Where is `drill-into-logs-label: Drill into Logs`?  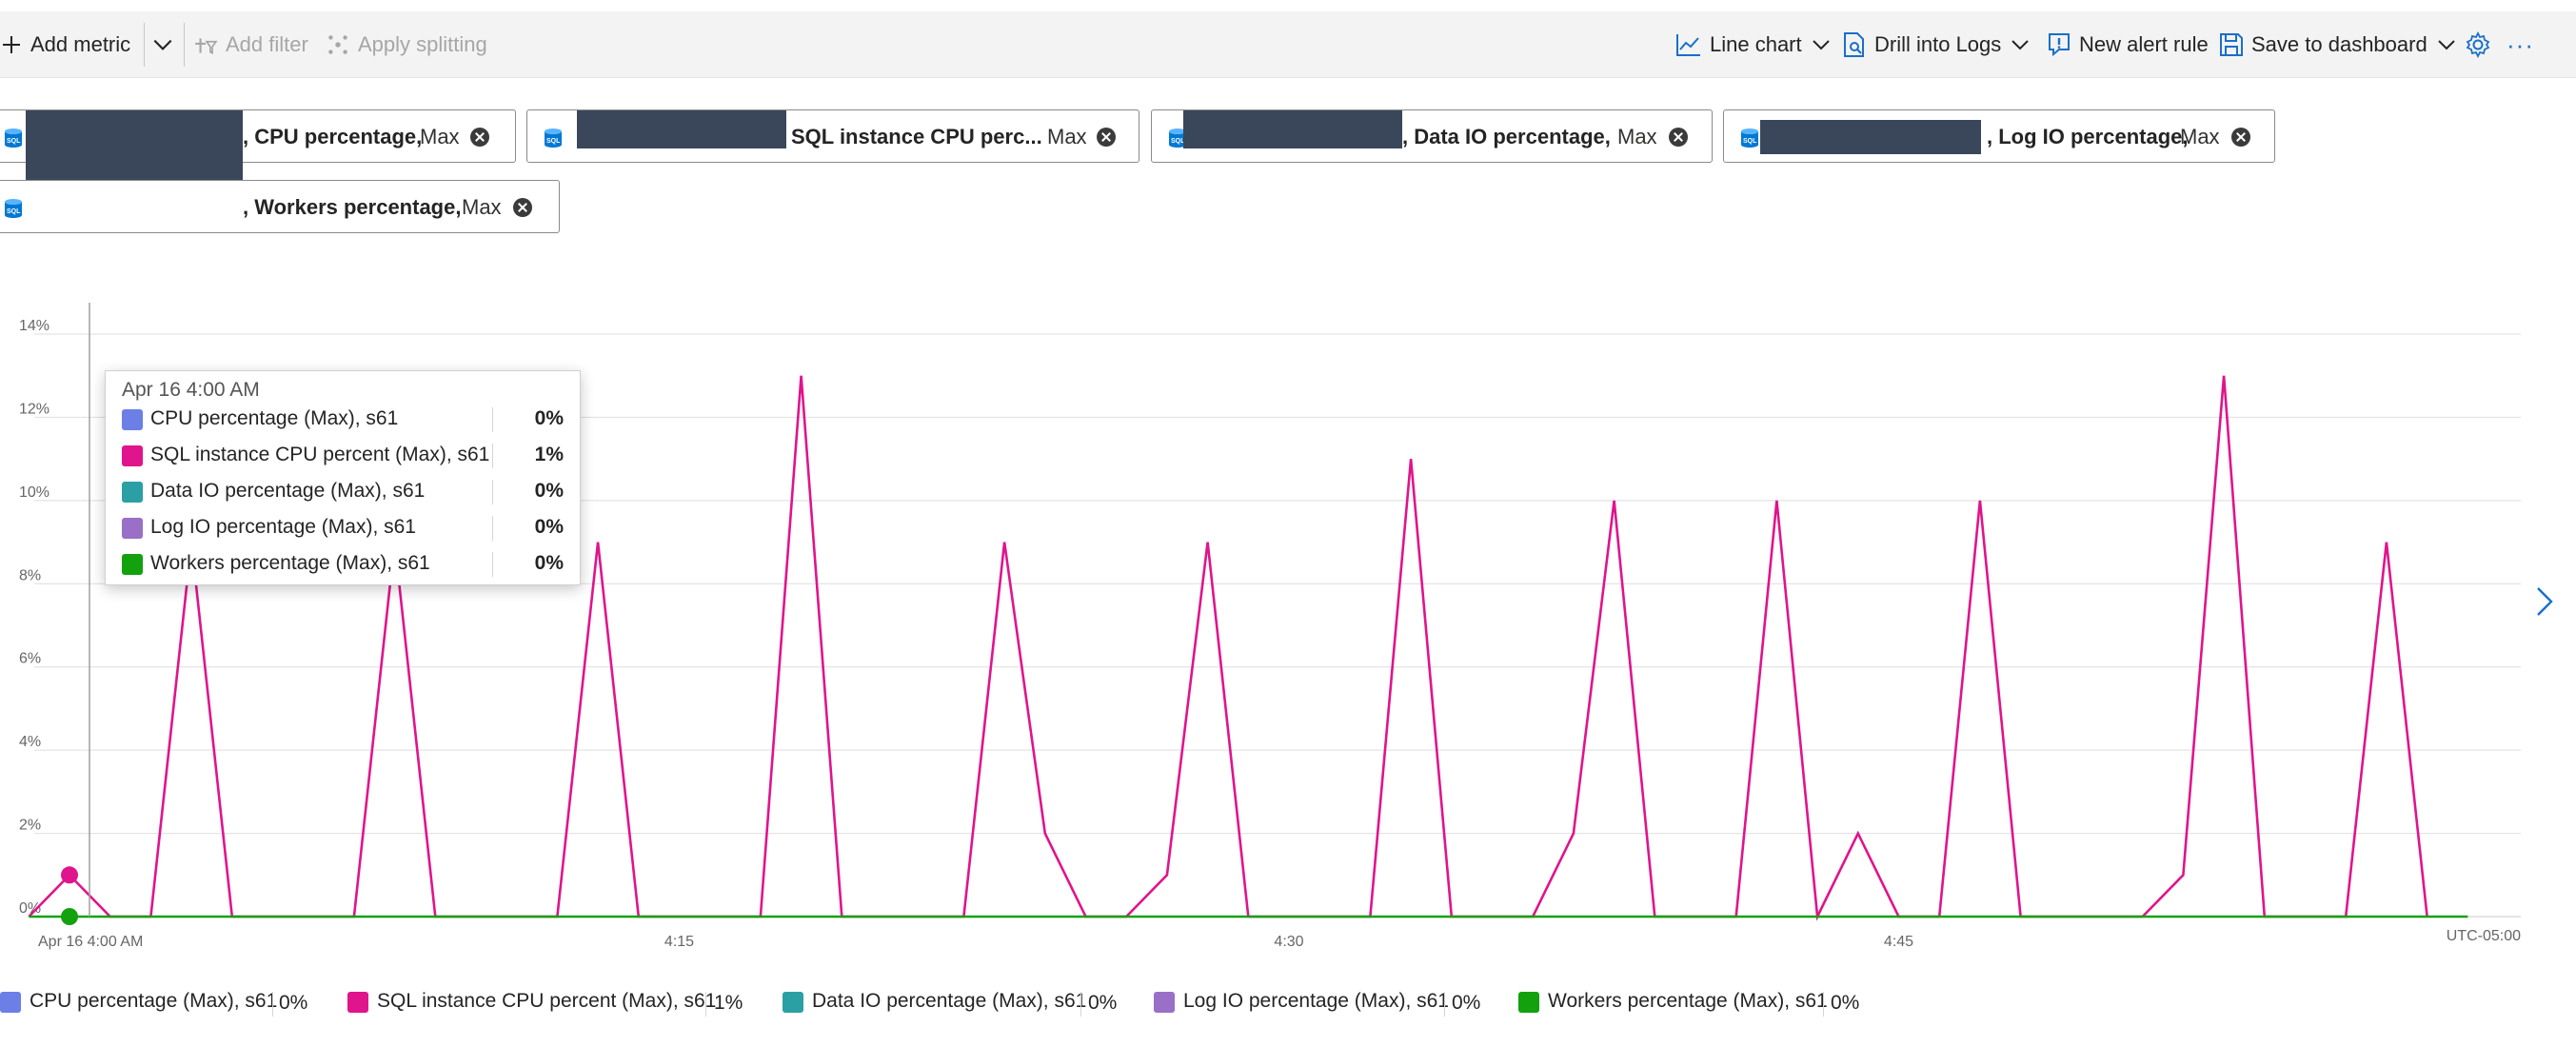 drill-into-logs-label: Drill into Logs is located at coordinates (1938, 44).